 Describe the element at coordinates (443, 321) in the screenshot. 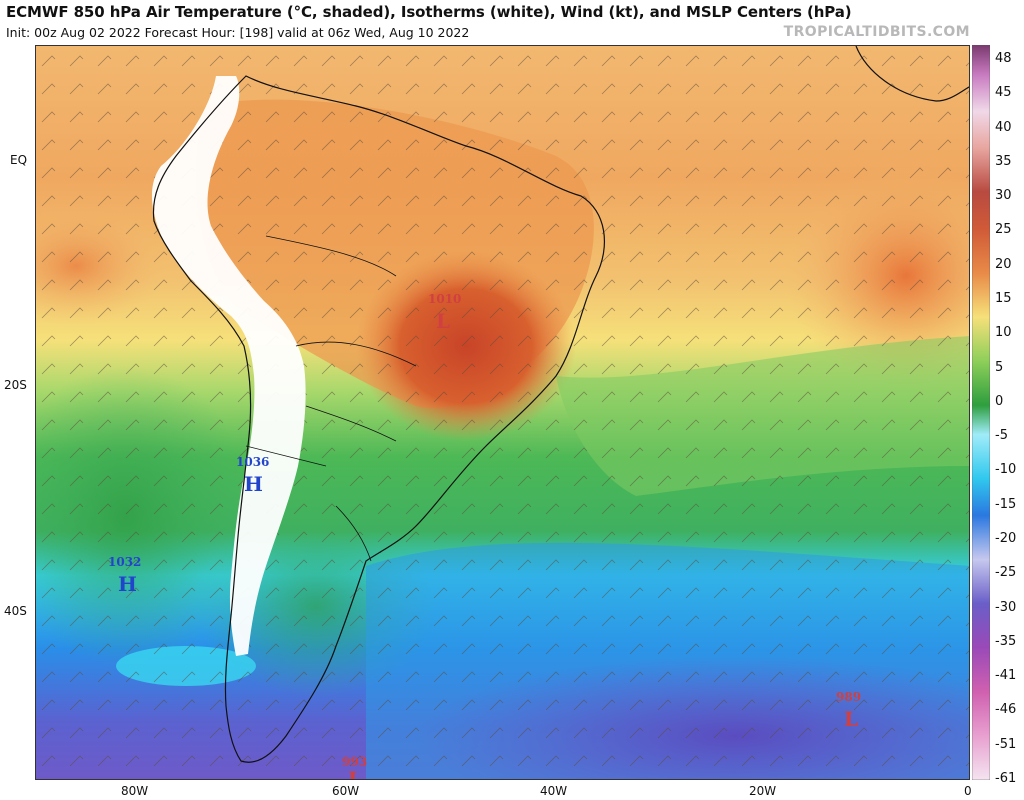

I see `low-center-brazil-marker: L` at that location.